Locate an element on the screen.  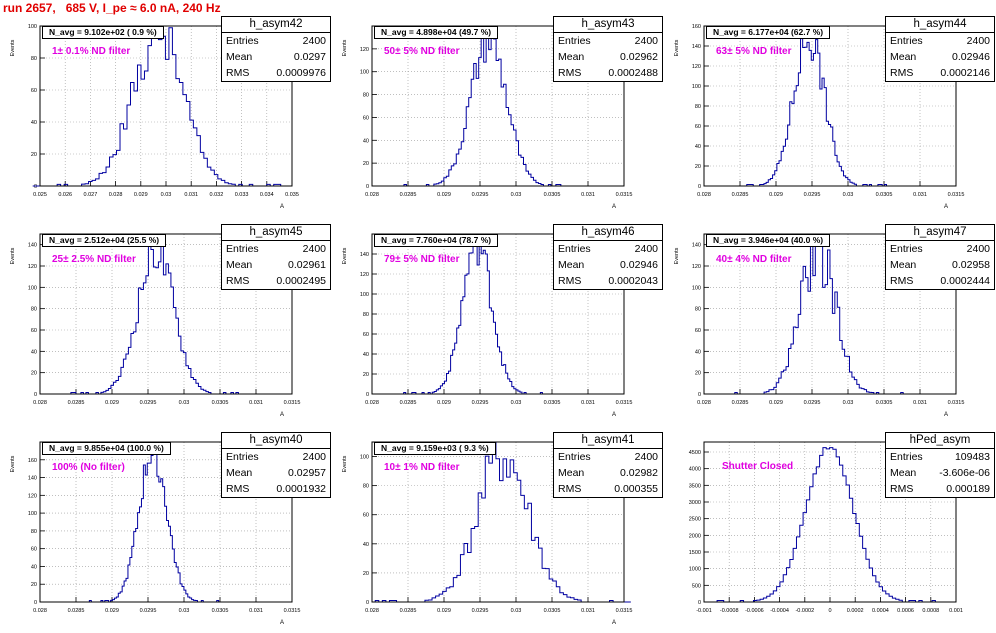
y-tick-label: 3500 is located at coordinates (695, 486).